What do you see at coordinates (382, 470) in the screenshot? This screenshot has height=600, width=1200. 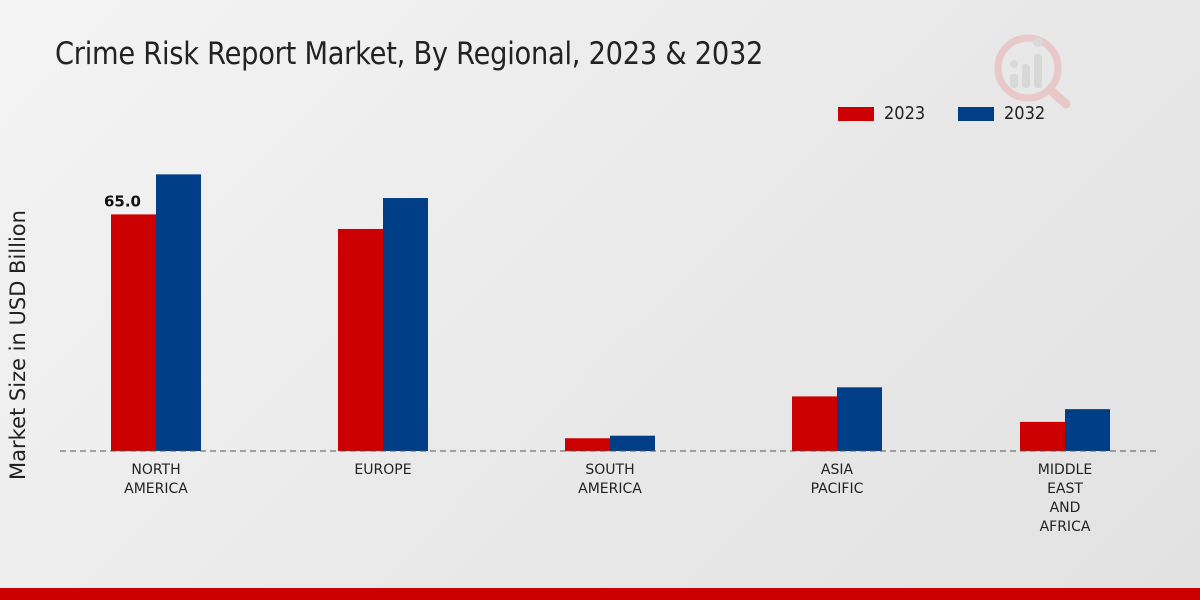 I see `x-tick-label-1: EUROPE` at bounding box center [382, 470].